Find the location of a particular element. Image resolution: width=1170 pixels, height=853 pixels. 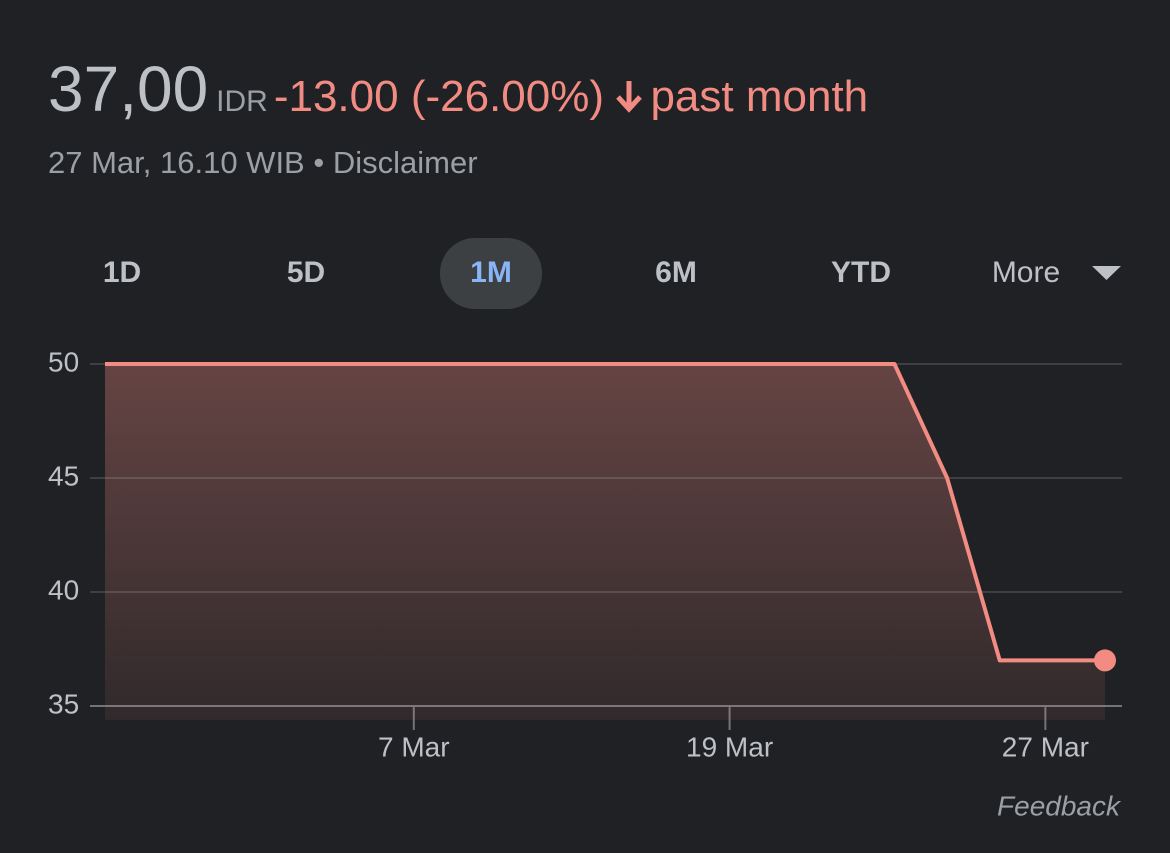

quote-header: 37,00 IDR -13.00 (-26.00%) past month is located at coordinates (458, 89).